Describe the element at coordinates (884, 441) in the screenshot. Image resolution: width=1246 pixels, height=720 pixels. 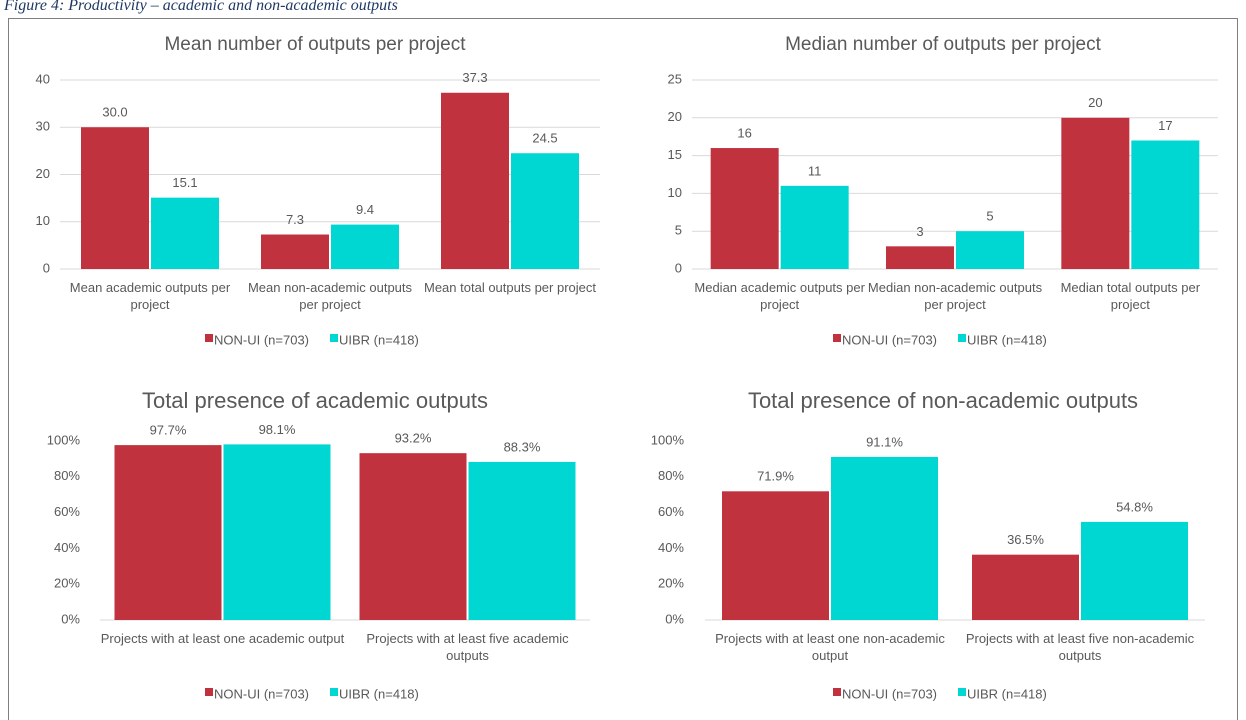
I see `value-label: 91.1%` at that location.